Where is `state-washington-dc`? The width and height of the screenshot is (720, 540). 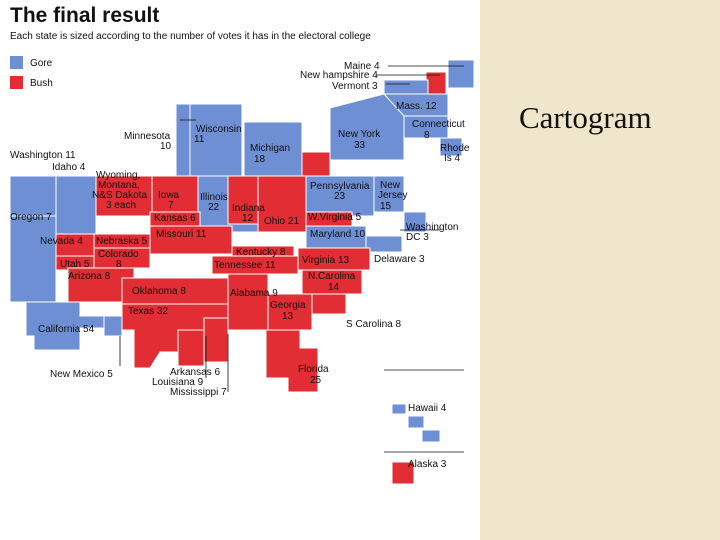
state-washington-dc is located at coordinates (415, 222).